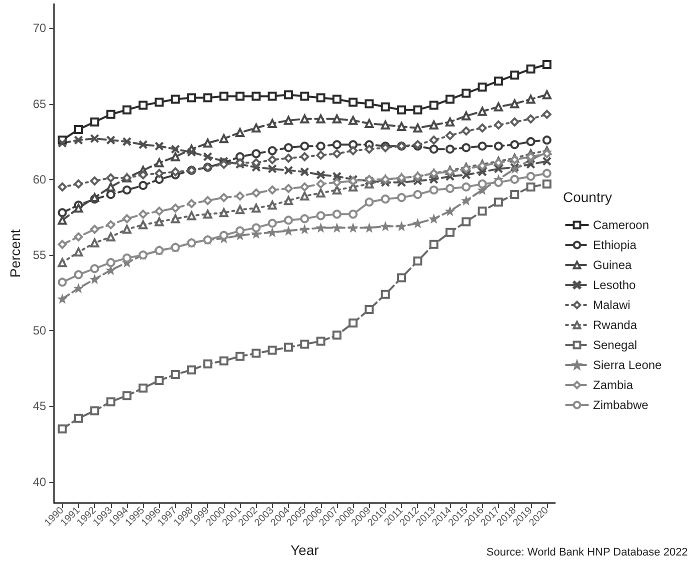 This screenshot has width=700, height=562. I want to click on y-tick-label: 70, so click(39, 28).